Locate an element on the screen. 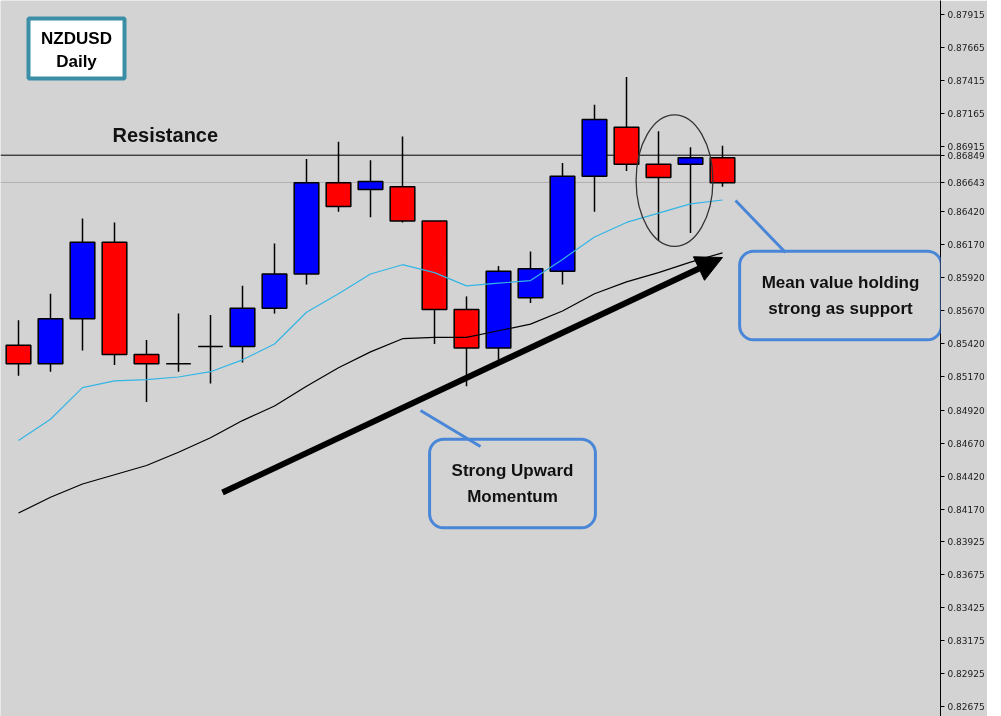 The height and width of the screenshot is (716, 1001). y-tick-label: 0.83925 is located at coordinates (966, 541).